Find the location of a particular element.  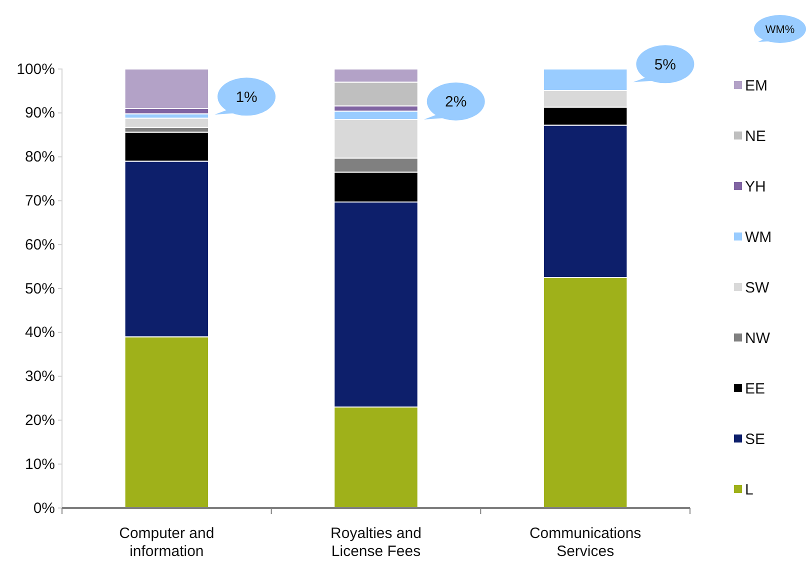

y-tick-label: 70% is located at coordinates (39, 201).